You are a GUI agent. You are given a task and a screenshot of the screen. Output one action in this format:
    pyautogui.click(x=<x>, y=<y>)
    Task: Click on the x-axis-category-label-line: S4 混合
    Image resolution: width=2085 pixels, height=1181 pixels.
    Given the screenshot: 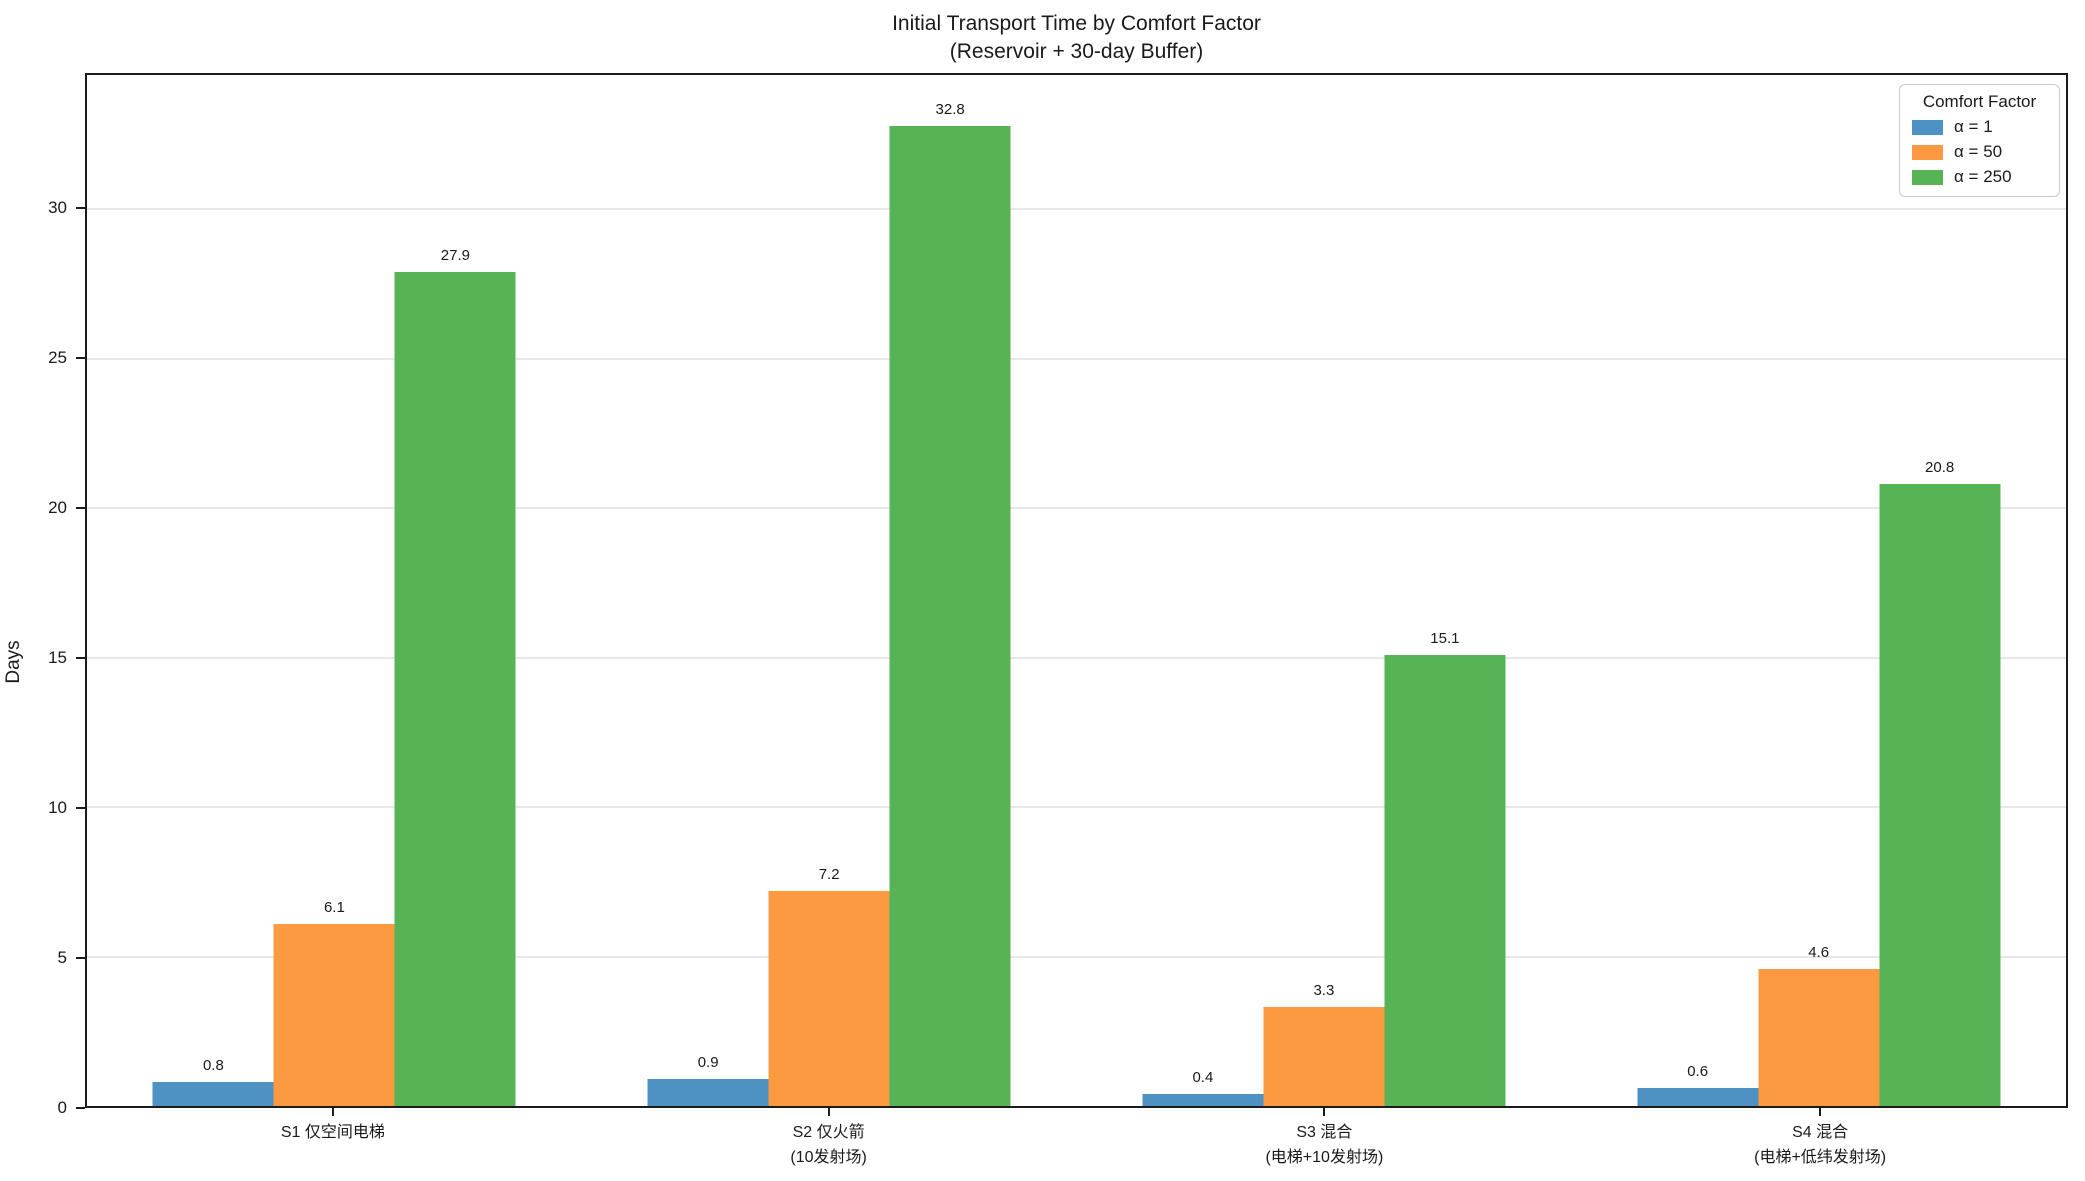 What is the action you would take?
    pyautogui.click(x=1820, y=1132)
    